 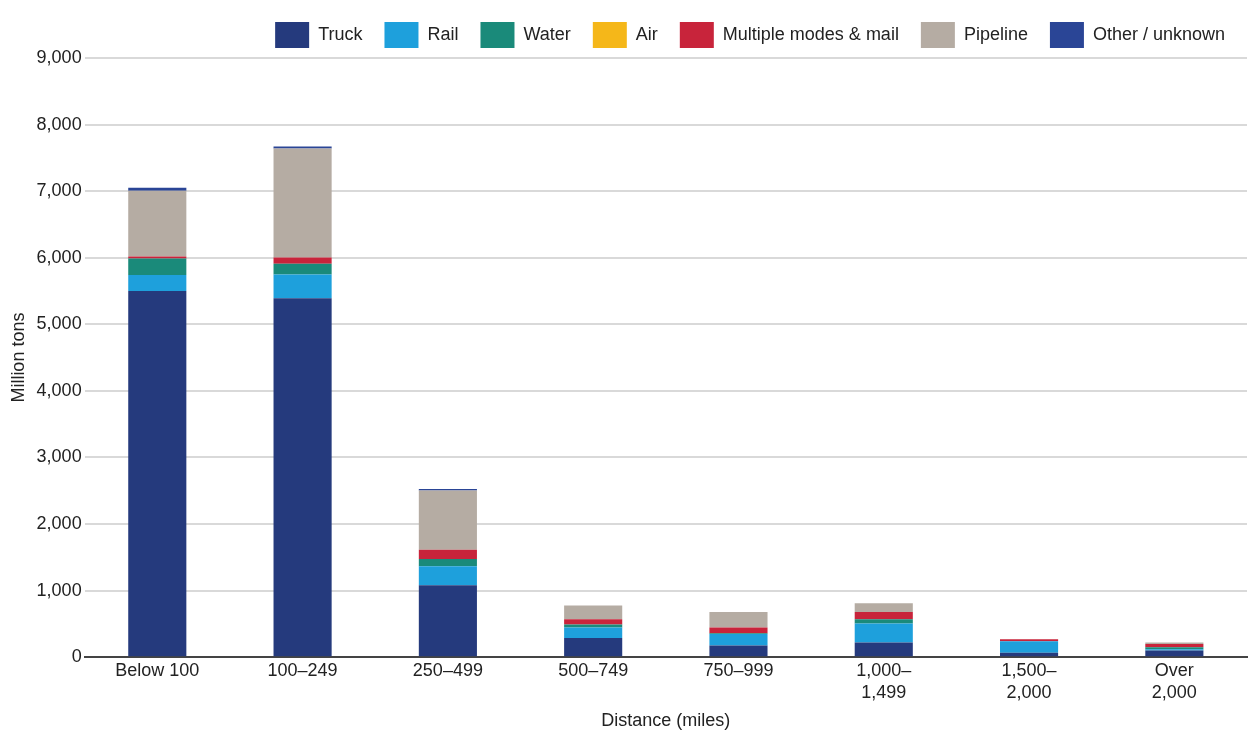 I want to click on y-tick-label: 3,000, so click(x=59, y=456).